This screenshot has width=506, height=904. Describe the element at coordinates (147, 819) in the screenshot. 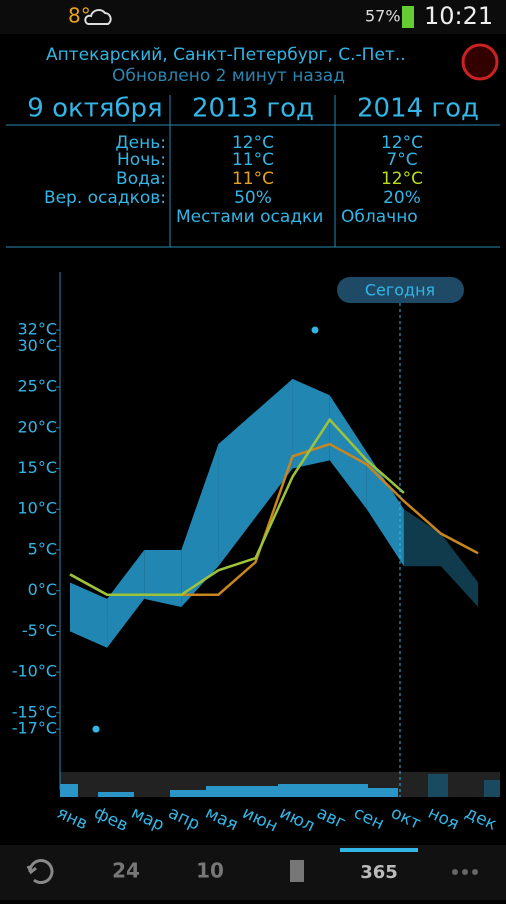

I see `x-tick-label: мар` at that location.